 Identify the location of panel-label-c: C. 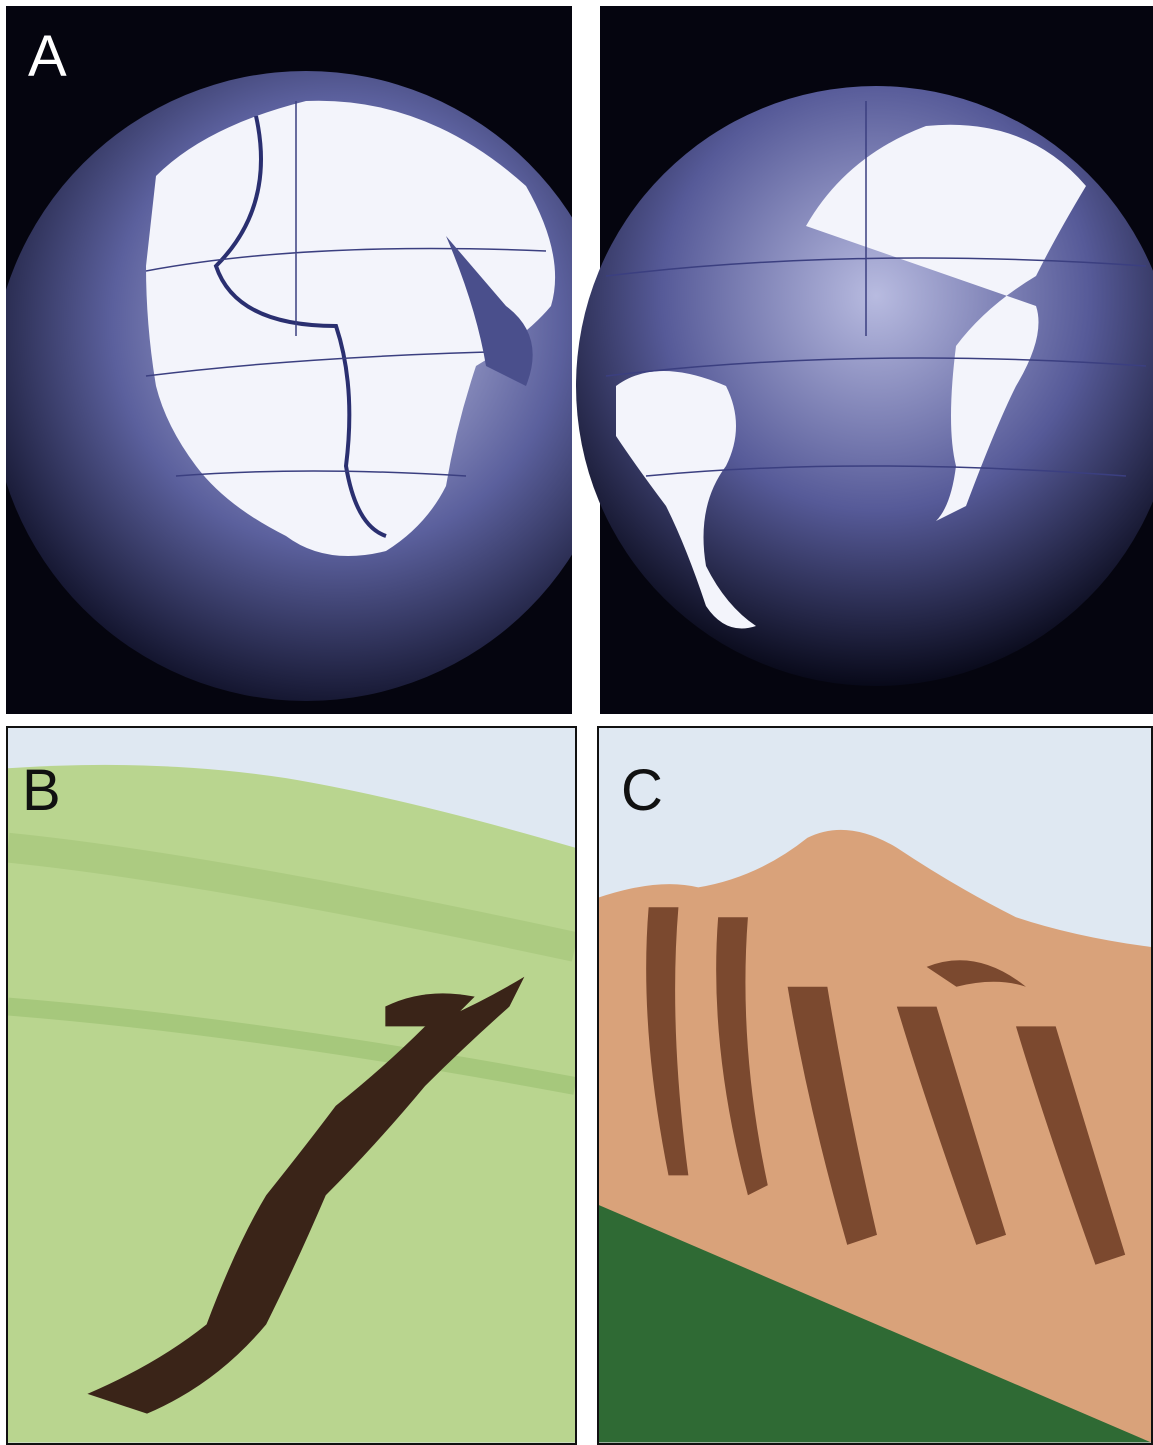
(642, 790).